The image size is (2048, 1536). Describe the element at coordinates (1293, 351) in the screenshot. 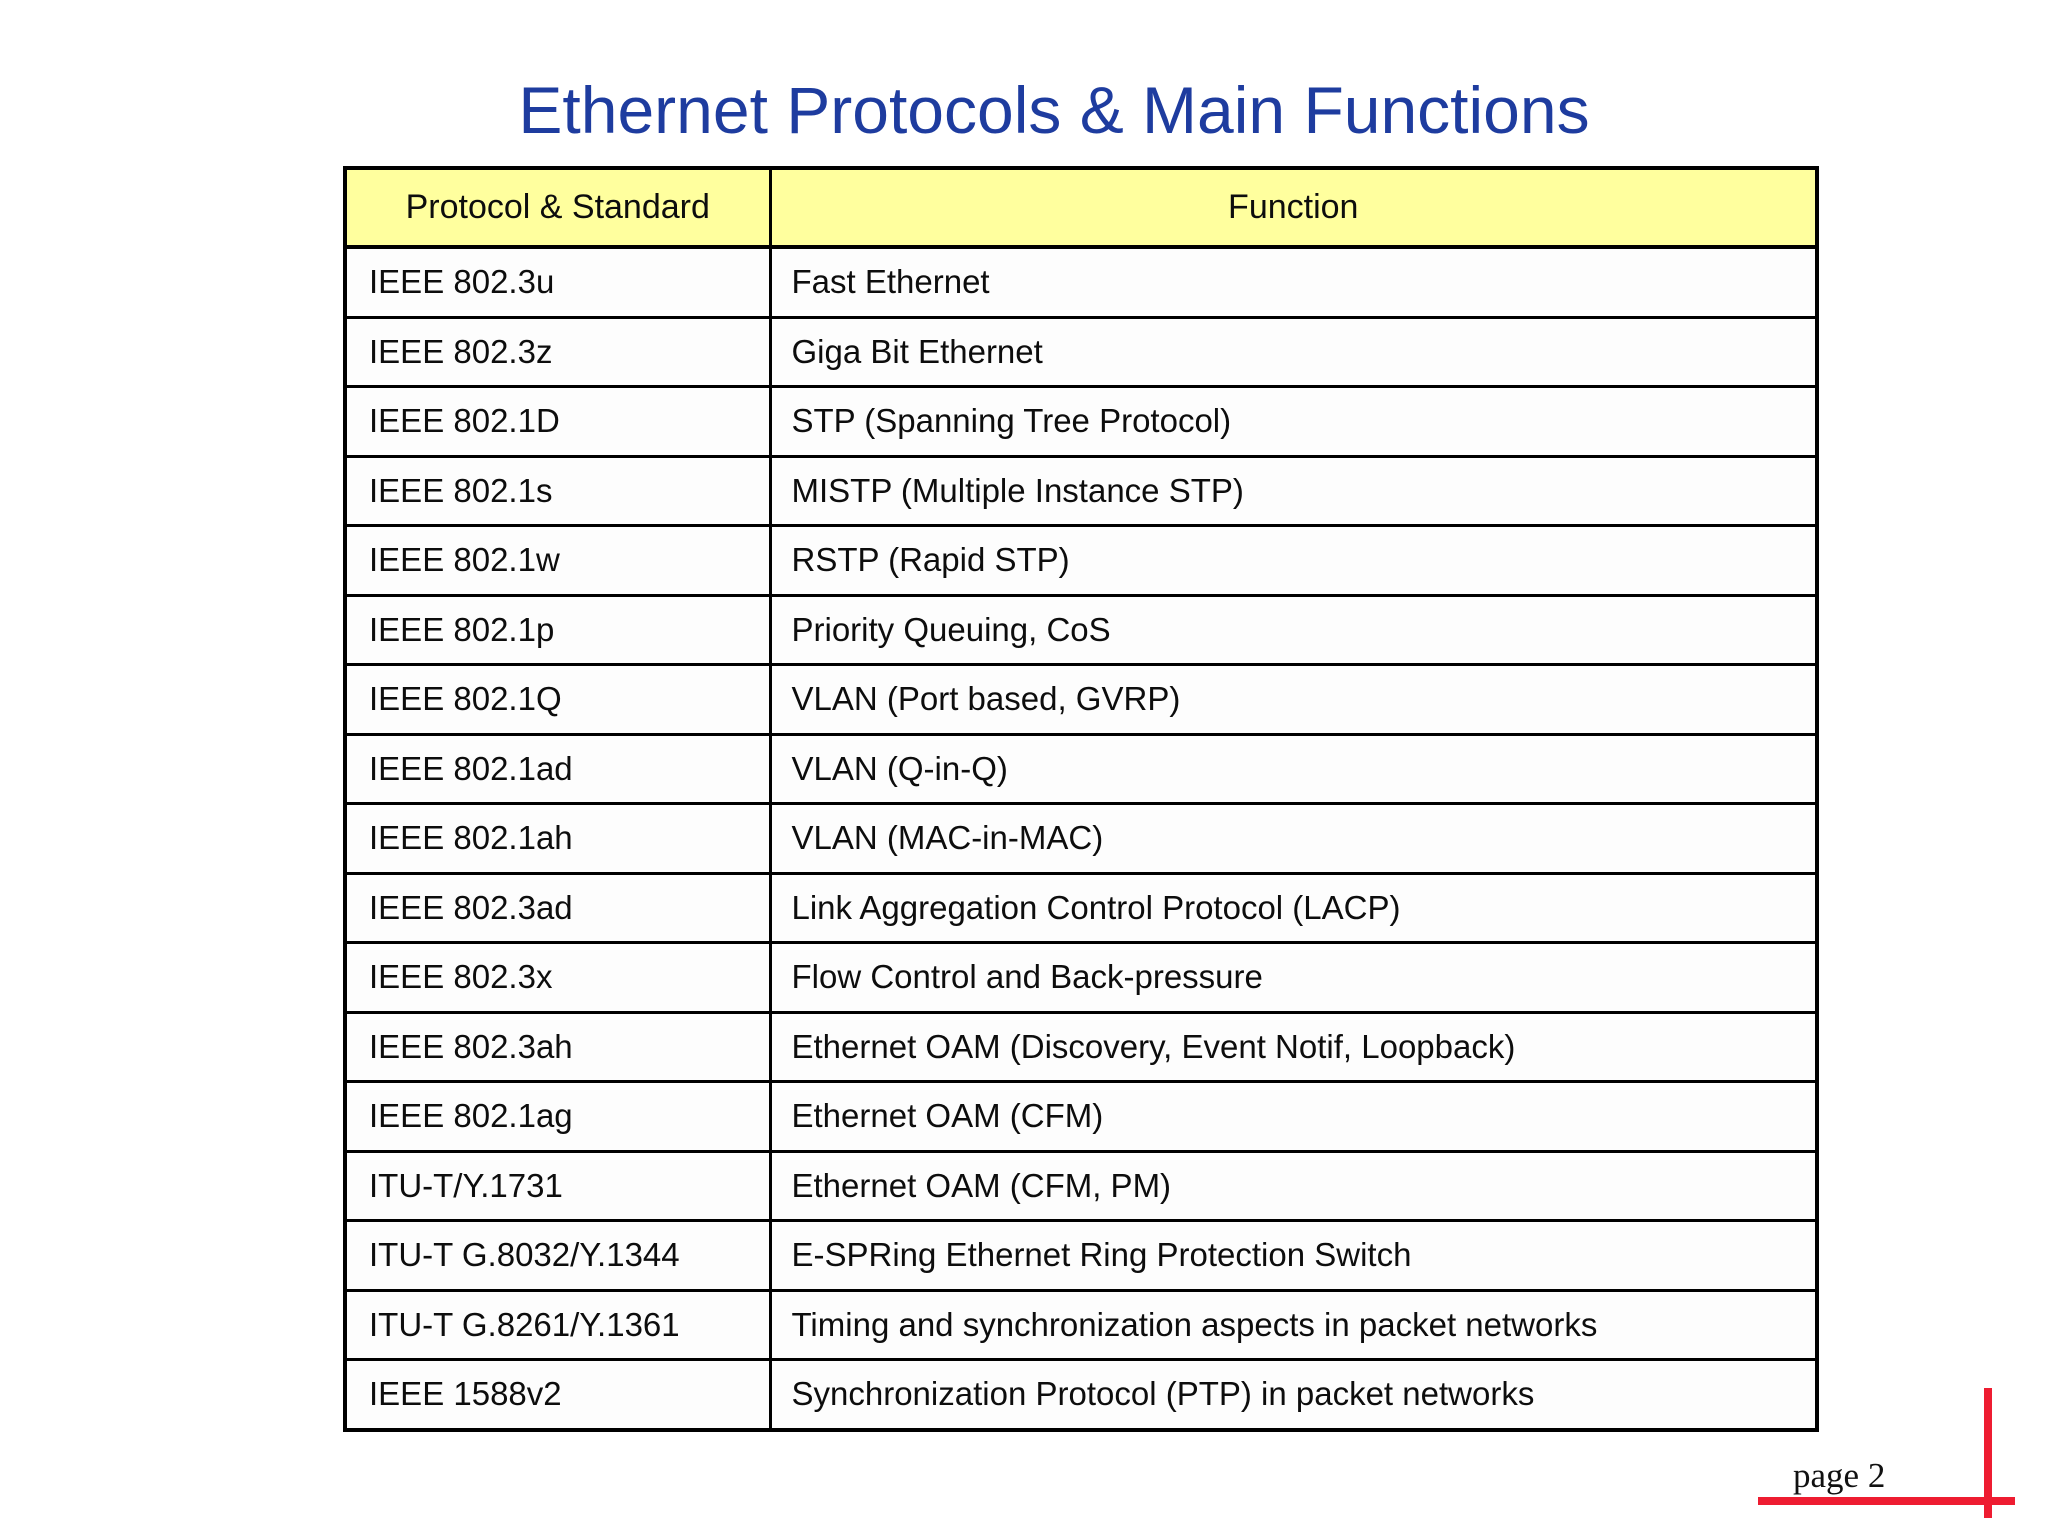

I see `function-cell: Giga Bit Ethernet` at that location.